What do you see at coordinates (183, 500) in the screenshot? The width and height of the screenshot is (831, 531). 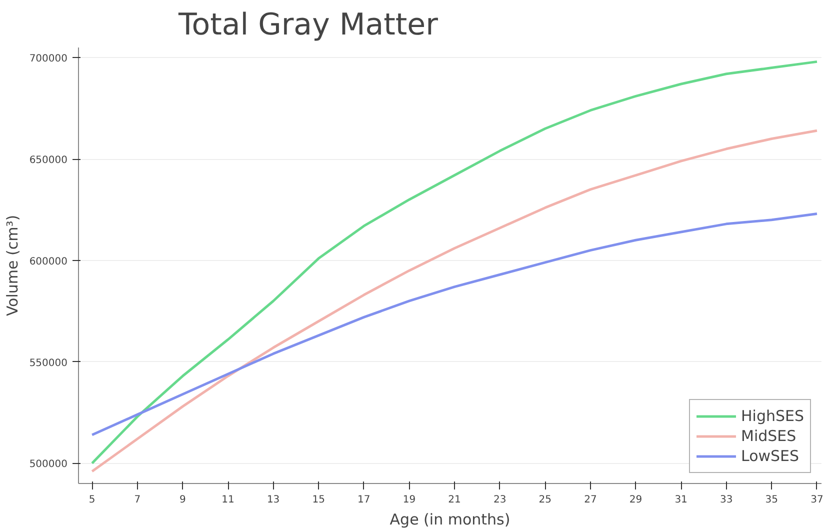 I see `x-tick-label: 9` at bounding box center [183, 500].